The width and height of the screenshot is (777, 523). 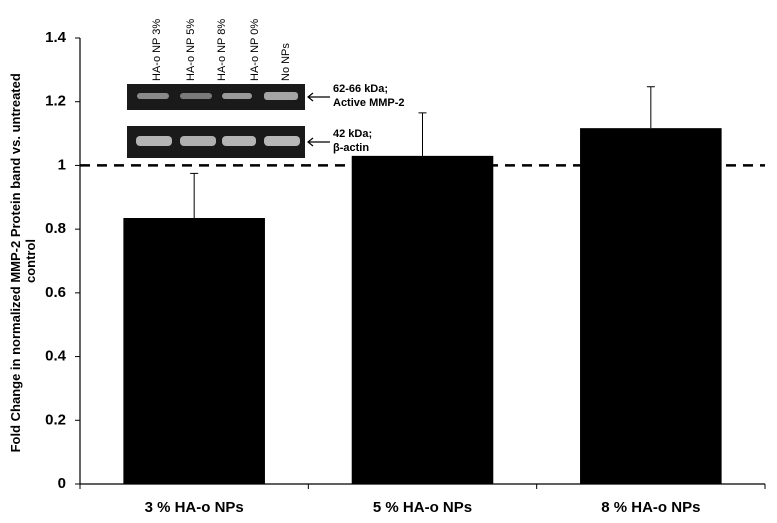 I want to click on y-tick-label: 0.6, so click(x=55, y=292).